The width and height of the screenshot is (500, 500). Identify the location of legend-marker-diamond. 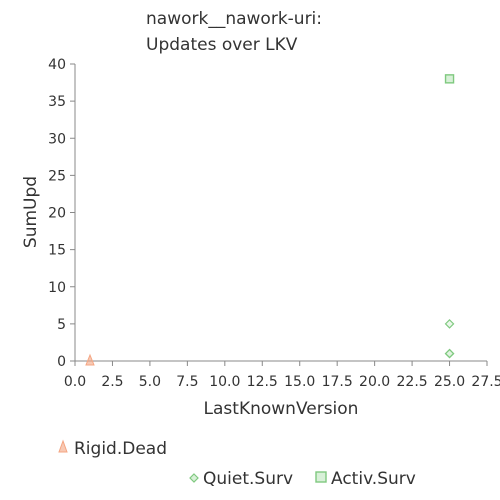
(194, 478).